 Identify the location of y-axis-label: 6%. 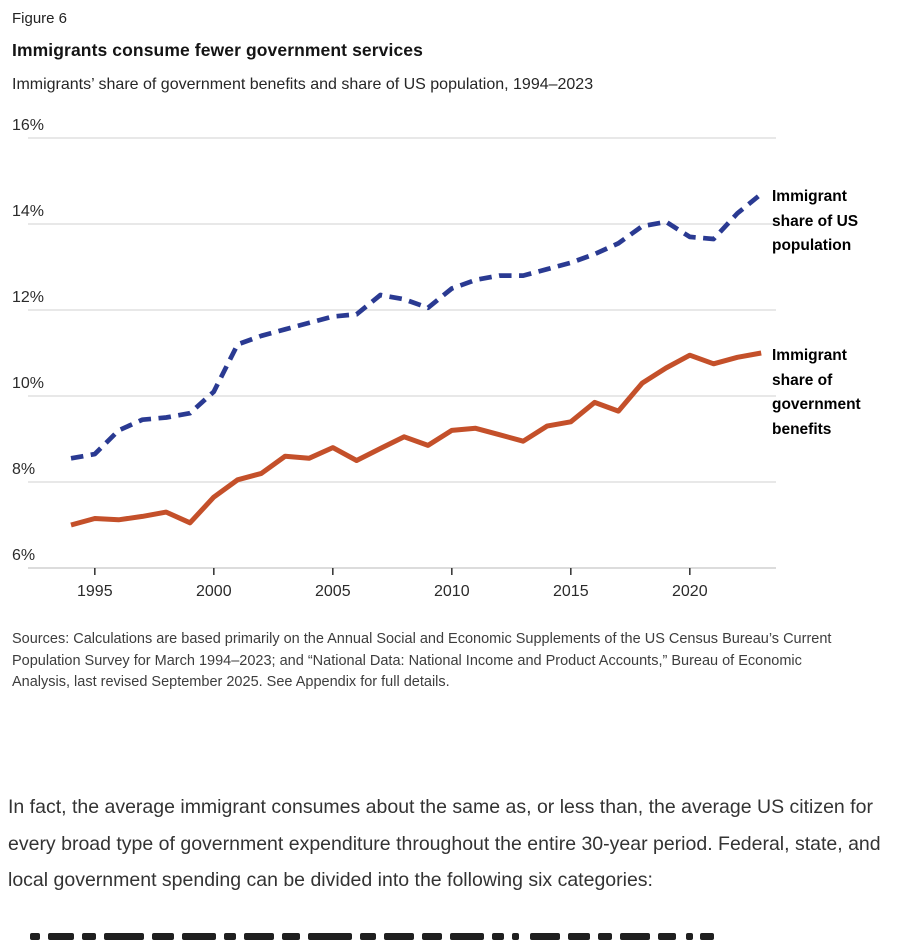
(23, 555).